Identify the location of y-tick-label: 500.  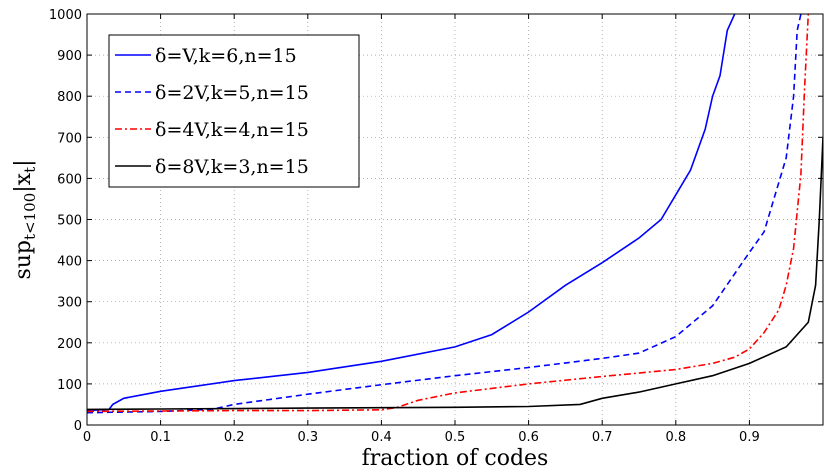
(69, 221).